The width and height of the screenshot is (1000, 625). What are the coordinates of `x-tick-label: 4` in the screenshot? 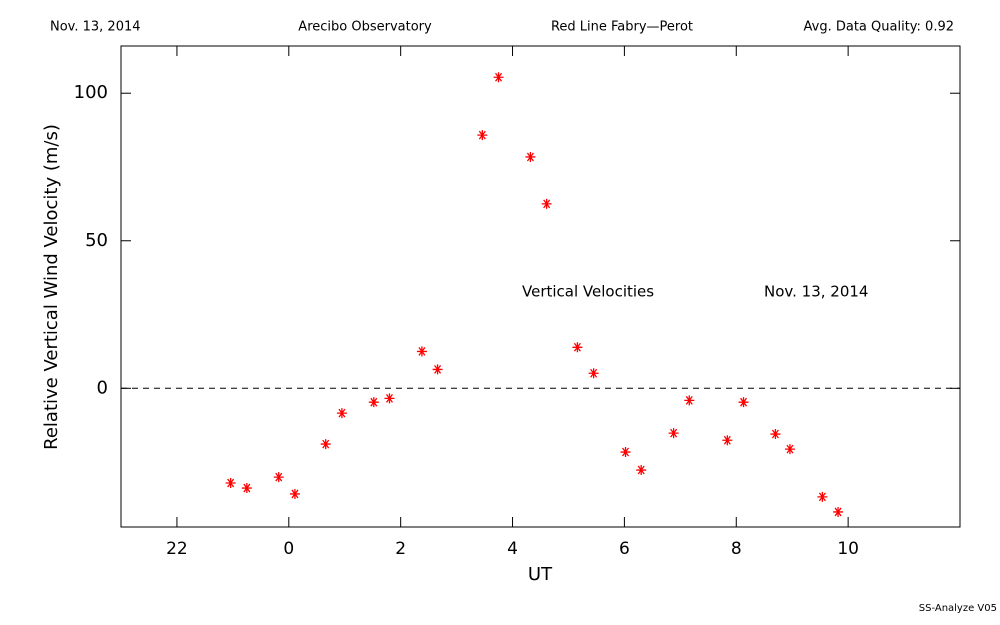 It's located at (512, 549).